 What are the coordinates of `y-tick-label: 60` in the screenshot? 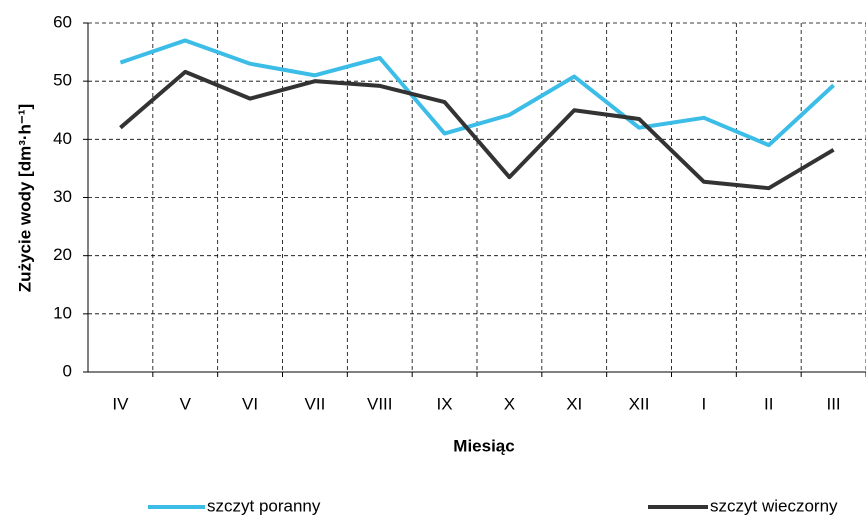 It's located at (62, 21).